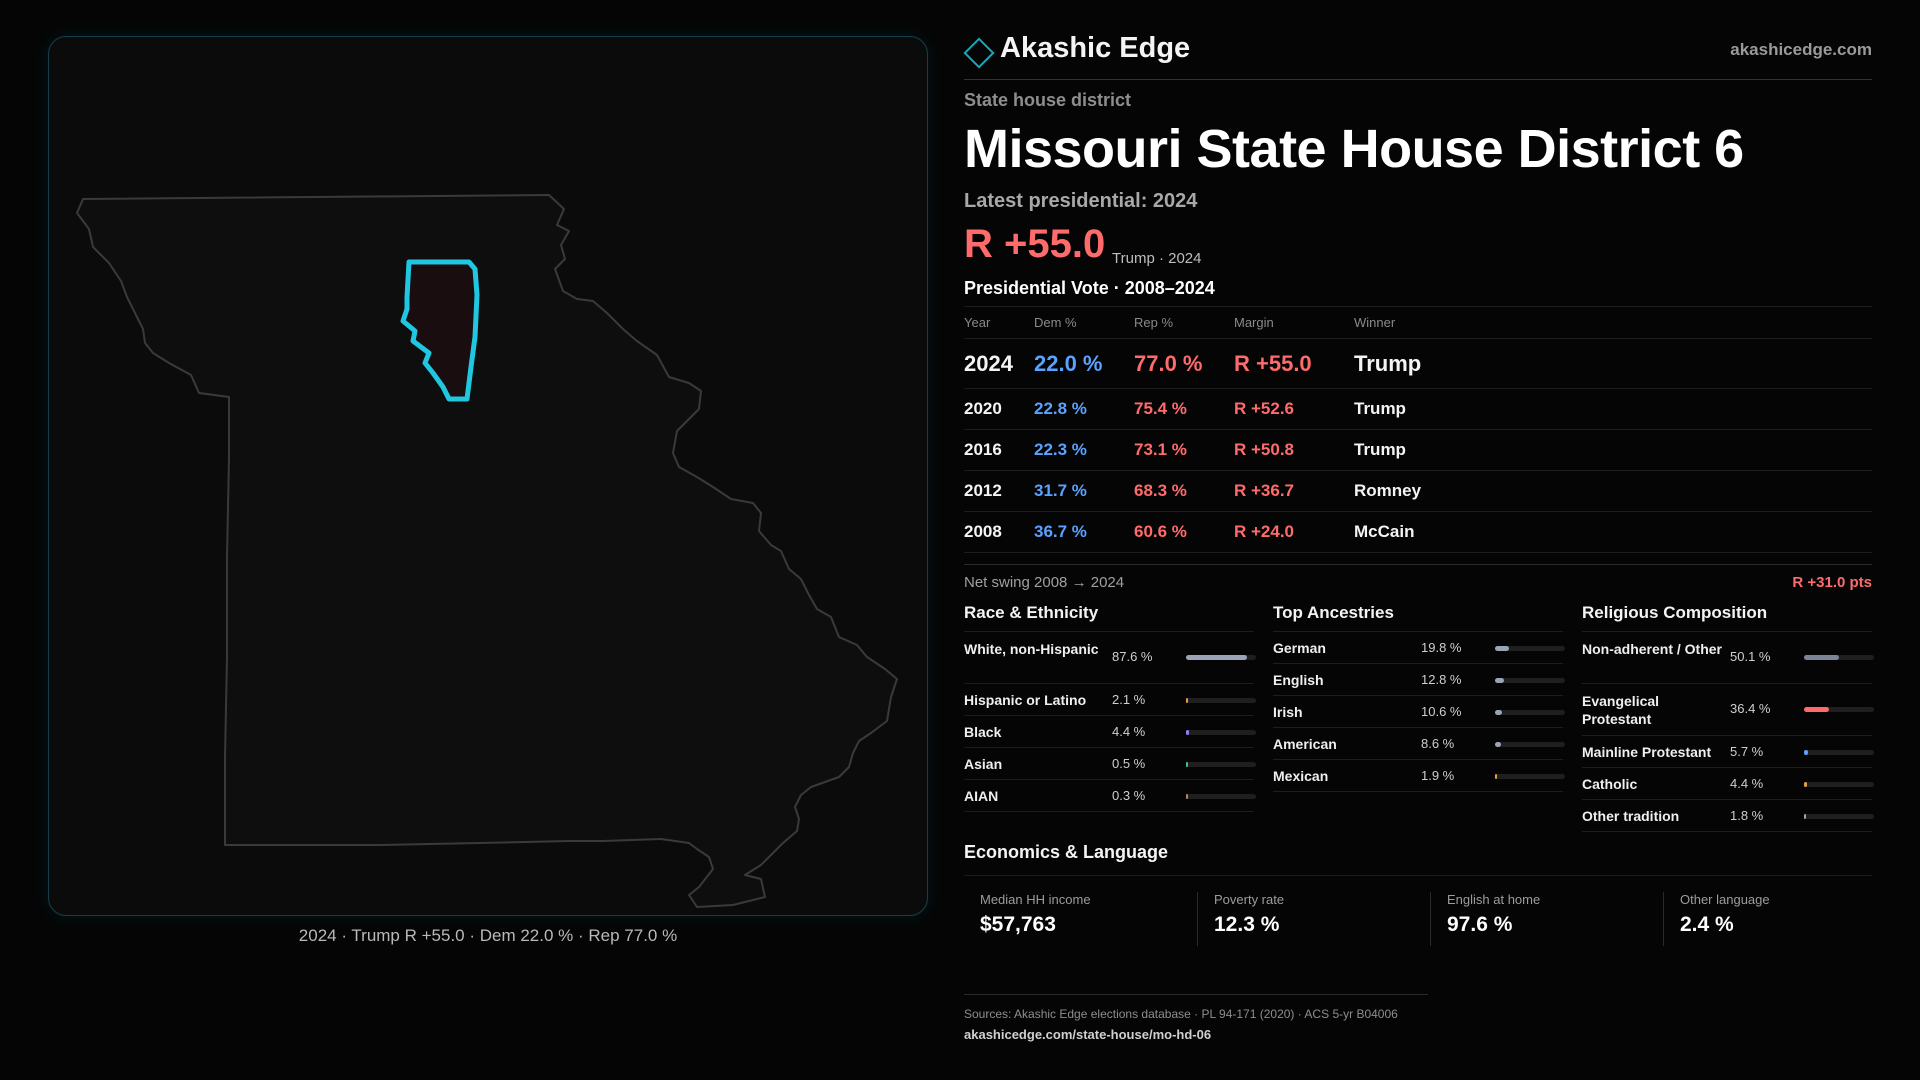 This screenshot has height=1080, width=1920. What do you see at coordinates (1418, 859) in the screenshot?
I see `economics-title: Economics & Language` at bounding box center [1418, 859].